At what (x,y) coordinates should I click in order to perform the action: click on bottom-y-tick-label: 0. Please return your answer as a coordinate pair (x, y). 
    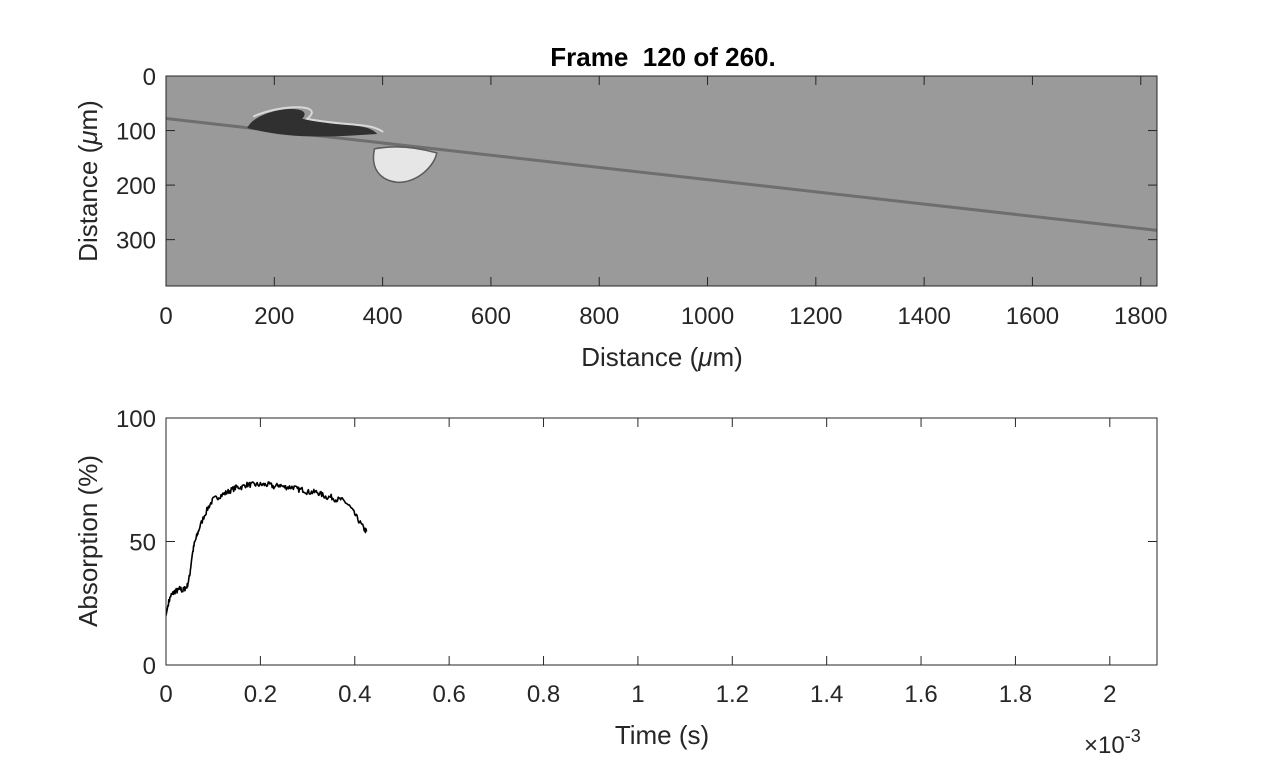
    Looking at the image, I should click on (149, 666).